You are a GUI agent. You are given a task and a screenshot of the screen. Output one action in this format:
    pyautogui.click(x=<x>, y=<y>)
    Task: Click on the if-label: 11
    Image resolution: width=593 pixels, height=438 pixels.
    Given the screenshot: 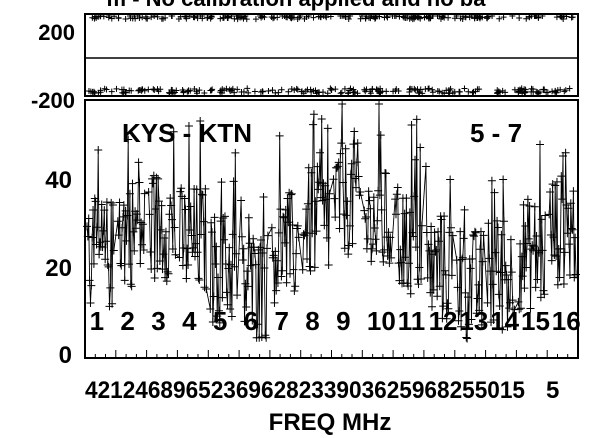 What is the action you would take?
    pyautogui.click(x=412, y=321)
    